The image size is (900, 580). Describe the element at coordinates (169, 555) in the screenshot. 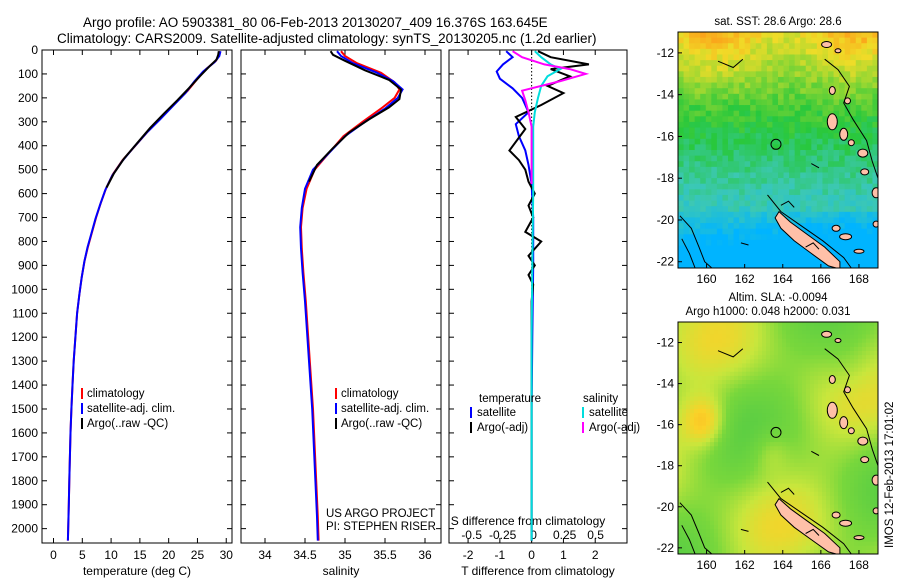

I see `x-tick-label: 20` at that location.